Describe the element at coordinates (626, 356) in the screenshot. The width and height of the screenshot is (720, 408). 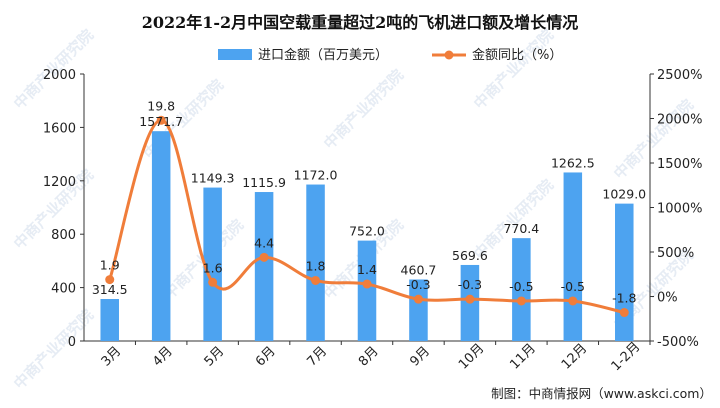
I see `x-tick-label: 1-2月` at that location.